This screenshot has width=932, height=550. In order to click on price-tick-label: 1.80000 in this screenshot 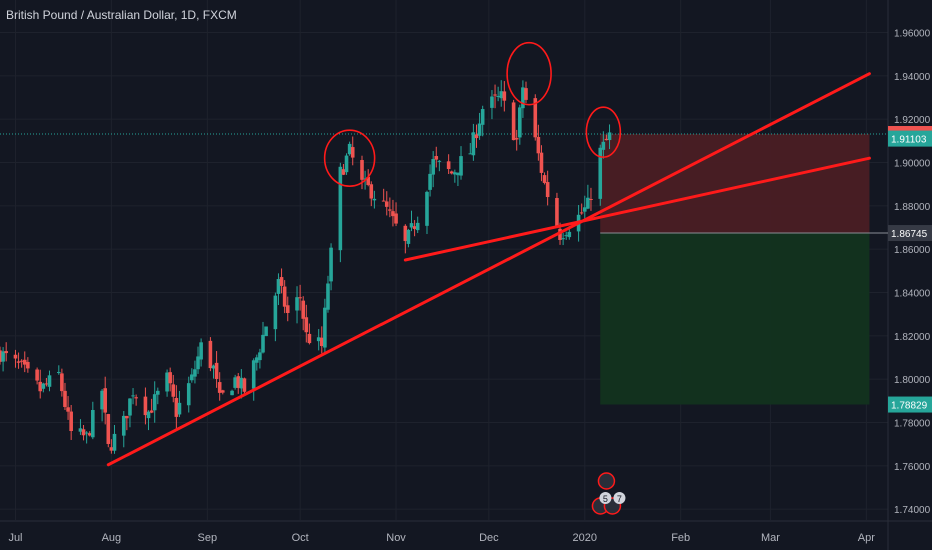, I will do `click(912, 380)`.